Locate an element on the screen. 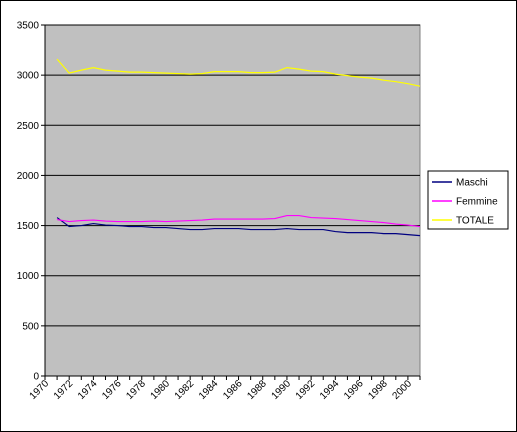 This screenshot has width=517, height=432. y-tick-label-2000: 2000 is located at coordinates (28, 176).